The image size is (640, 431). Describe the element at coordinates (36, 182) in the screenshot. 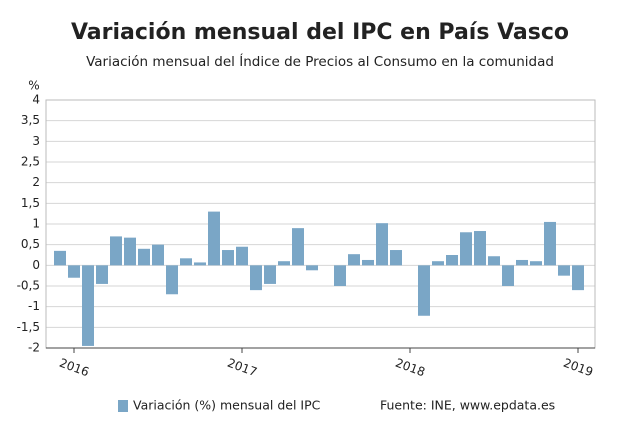

I see `y-tick-label: 2` at that location.